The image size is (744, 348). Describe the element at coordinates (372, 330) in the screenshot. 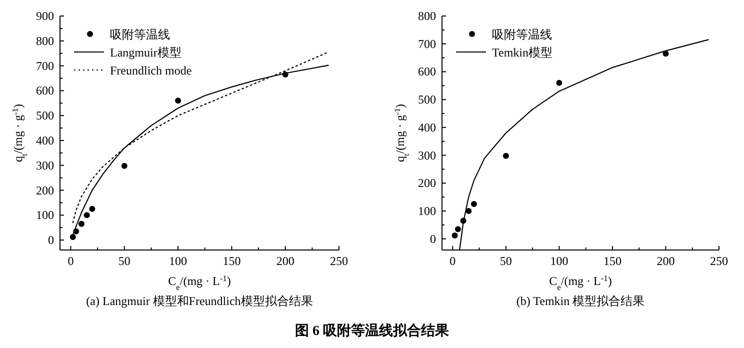

I see `caption: 图 6 吸附等温线拟合结果` at that location.